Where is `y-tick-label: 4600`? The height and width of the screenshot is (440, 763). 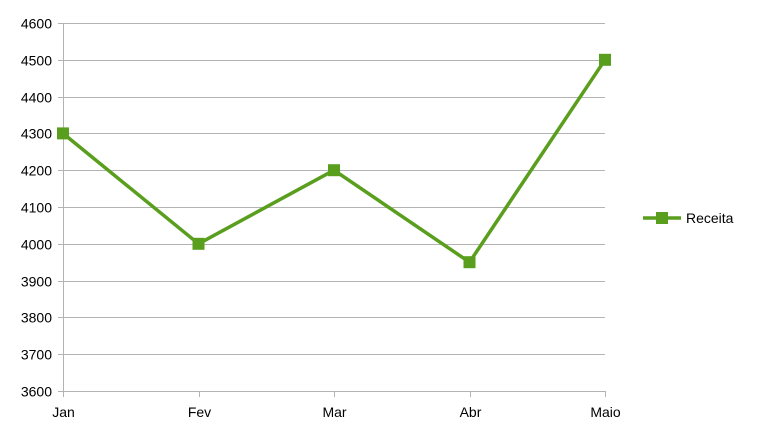 y-tick-label: 4600 is located at coordinates (36, 24).